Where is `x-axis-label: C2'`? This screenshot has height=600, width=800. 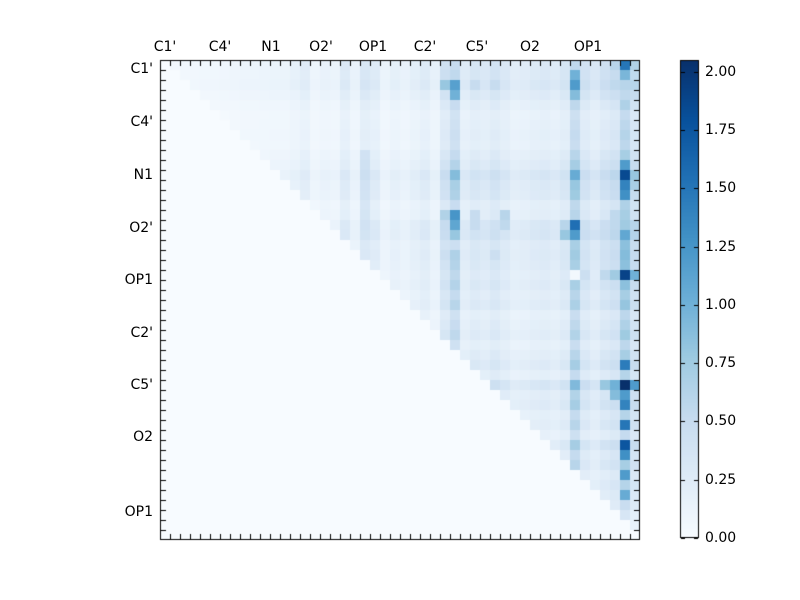
x-axis-label: C2' is located at coordinates (425, 47).